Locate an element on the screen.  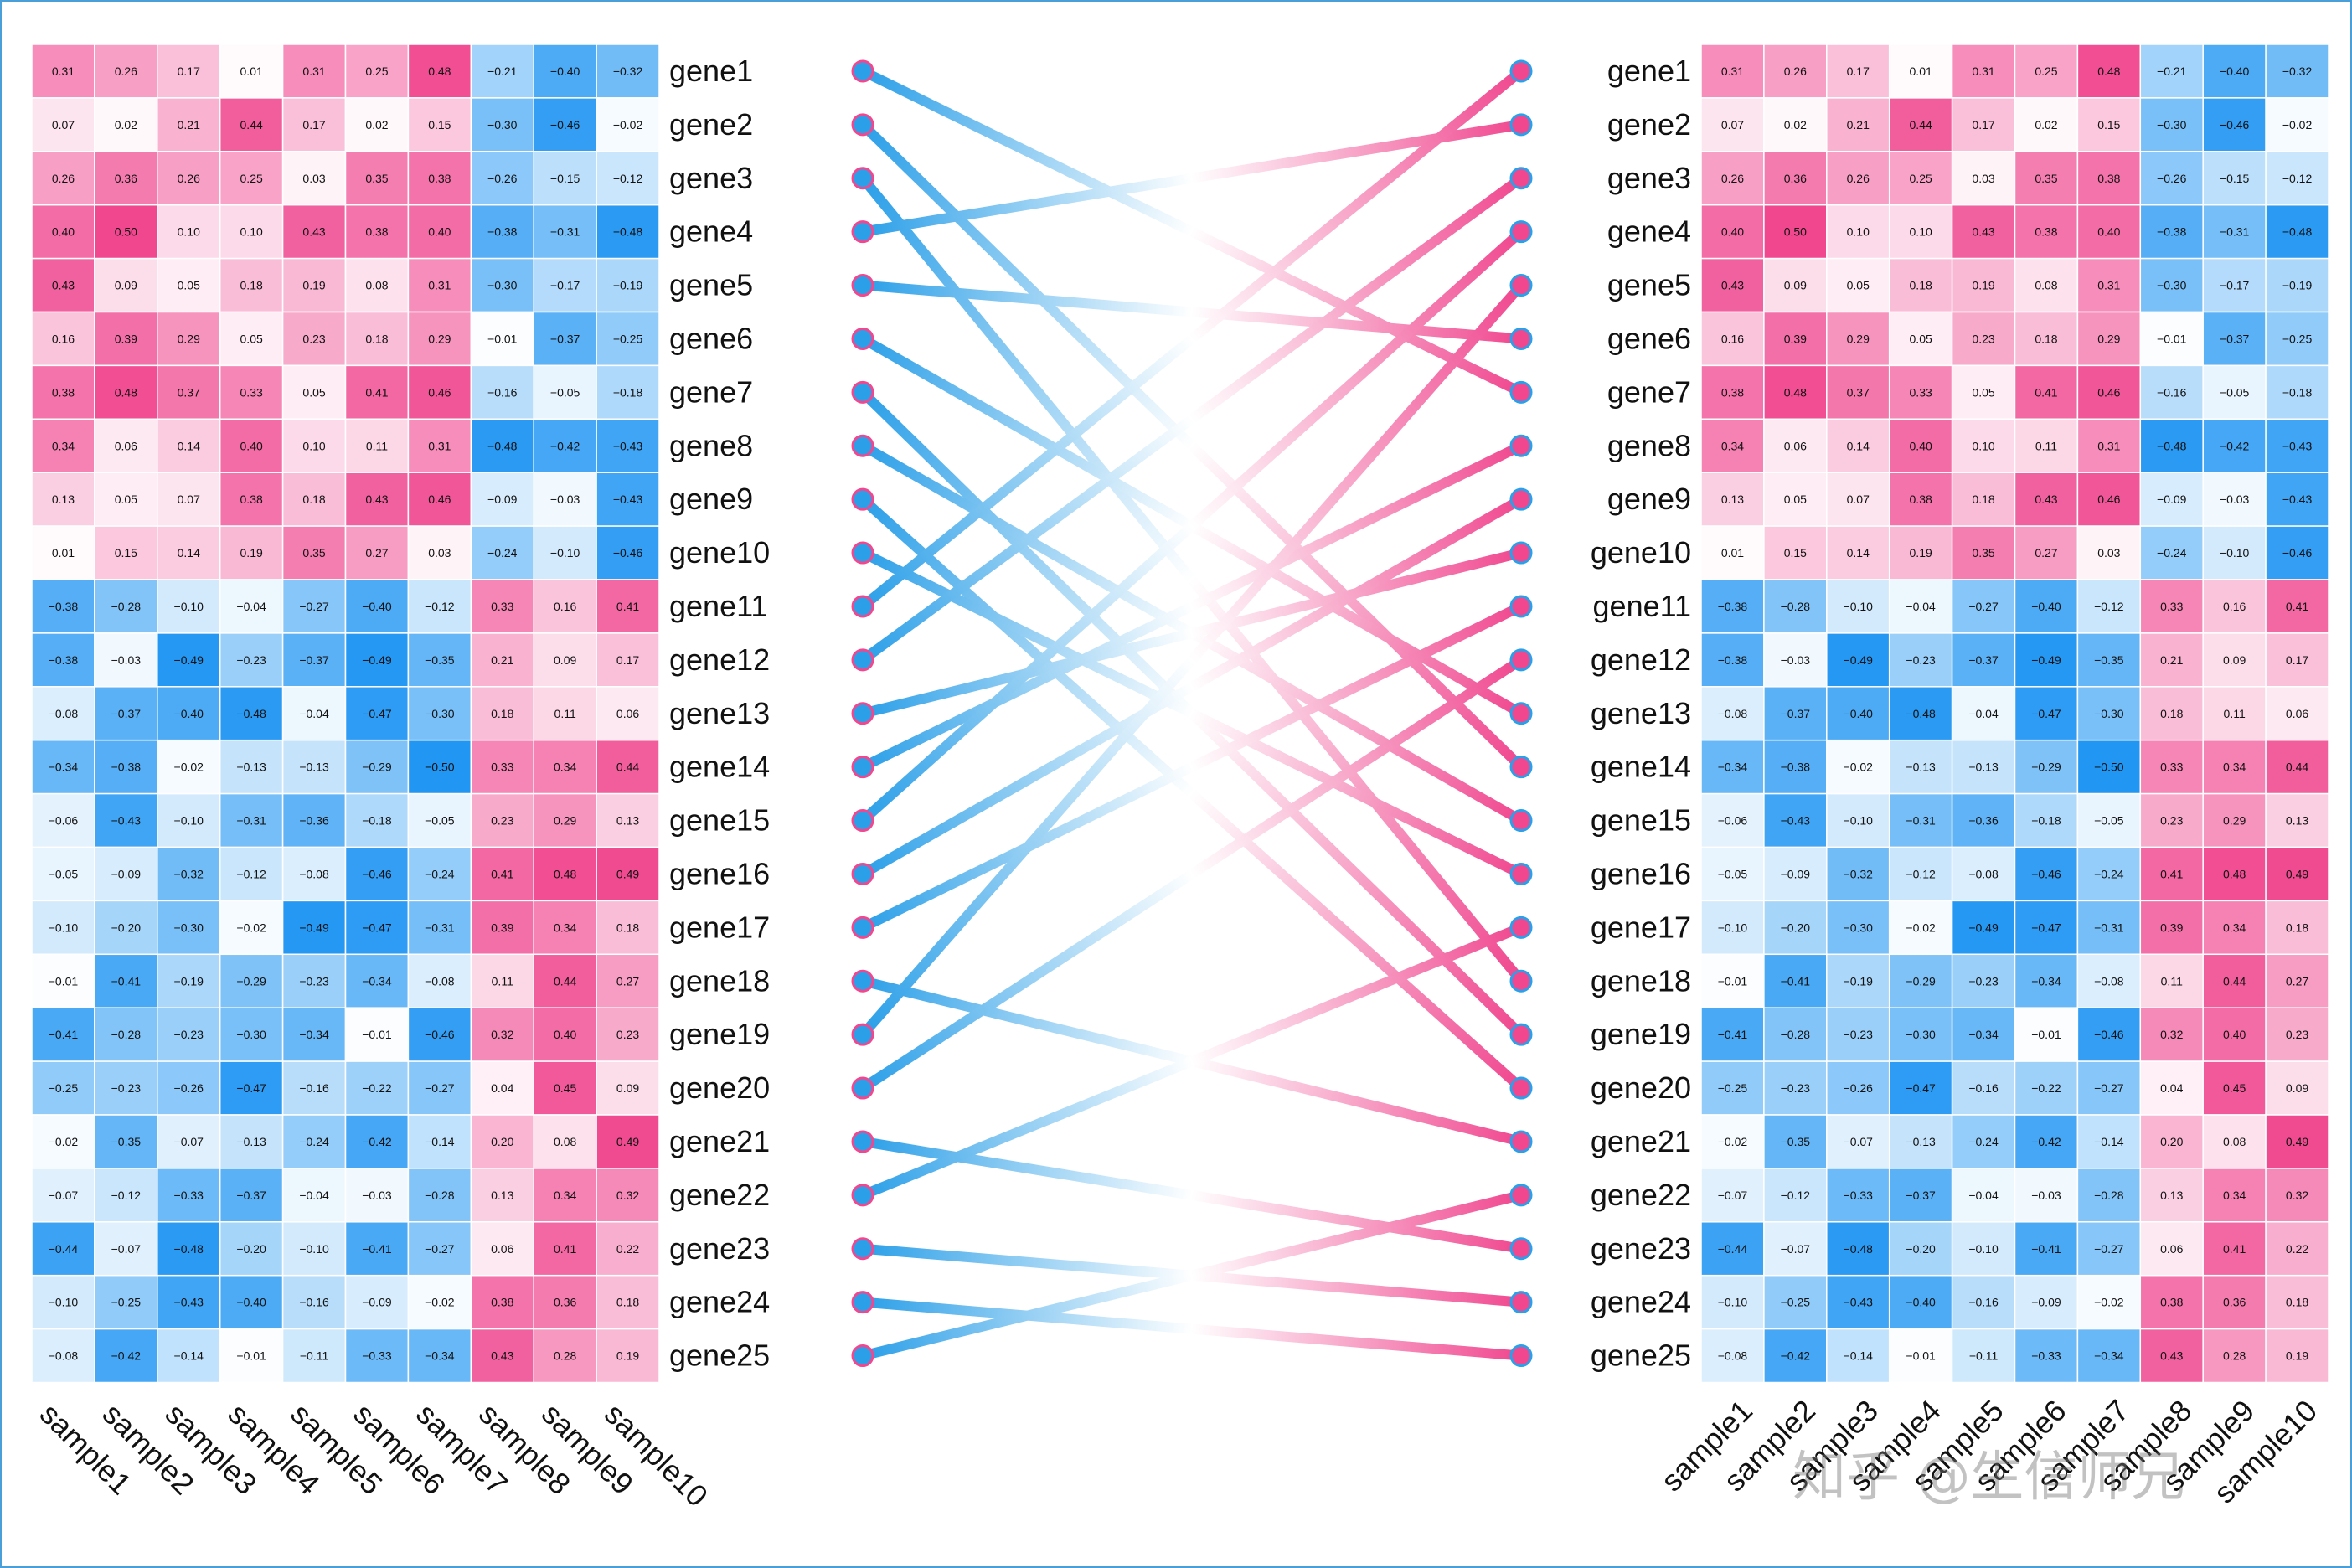
left-cell-value: 0.01 is located at coordinates (252, 71).